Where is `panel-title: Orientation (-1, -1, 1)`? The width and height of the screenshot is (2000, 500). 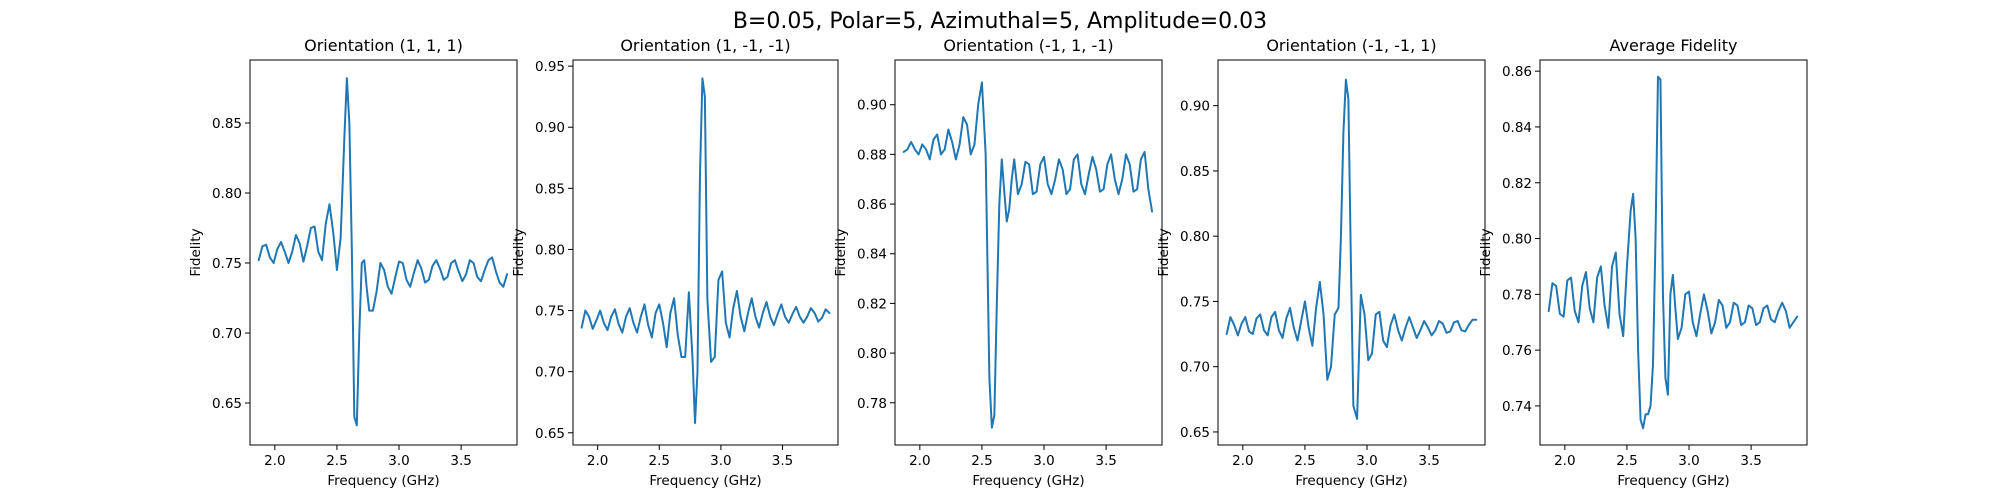 panel-title: Orientation (-1, -1, 1) is located at coordinates (1351, 45).